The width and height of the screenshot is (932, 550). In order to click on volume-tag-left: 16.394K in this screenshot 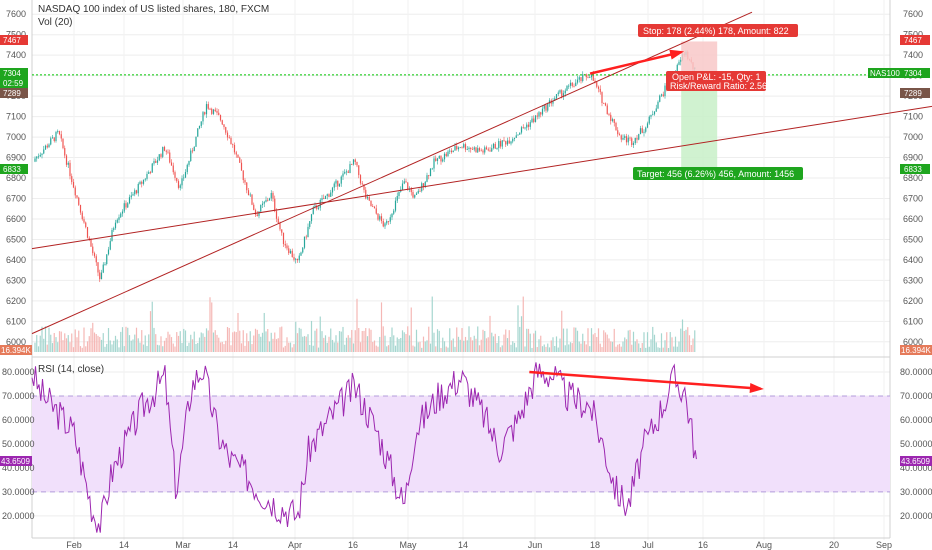, I will do `click(16, 350)`.